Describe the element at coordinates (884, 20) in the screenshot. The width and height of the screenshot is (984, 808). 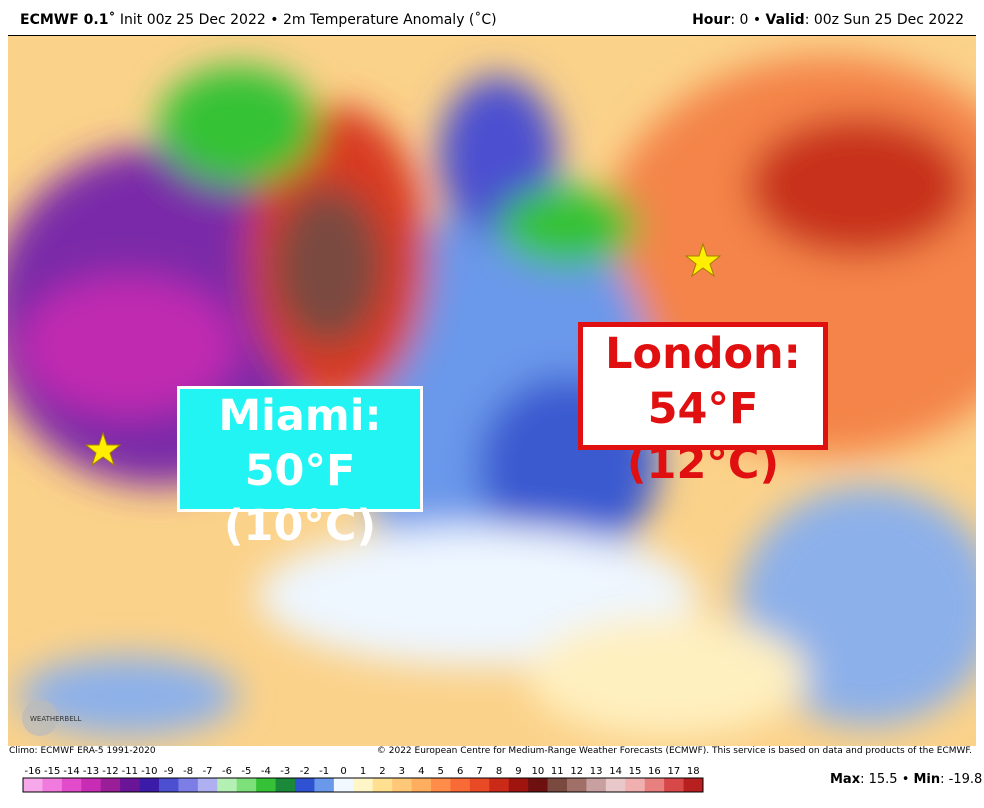
I see `text-segment: : 00z Sun 25 Dec 2022` at that location.